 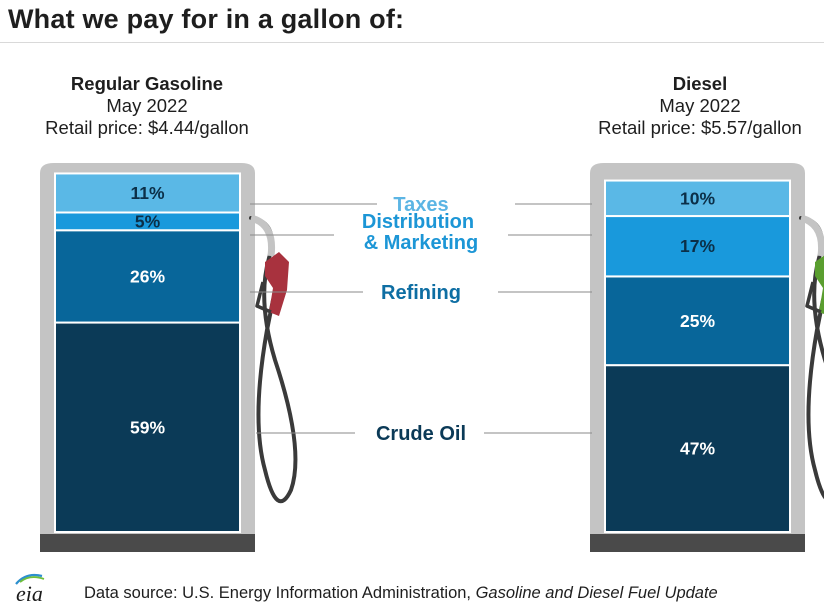 I want to click on diesel-name: Diesel, so click(x=700, y=83).